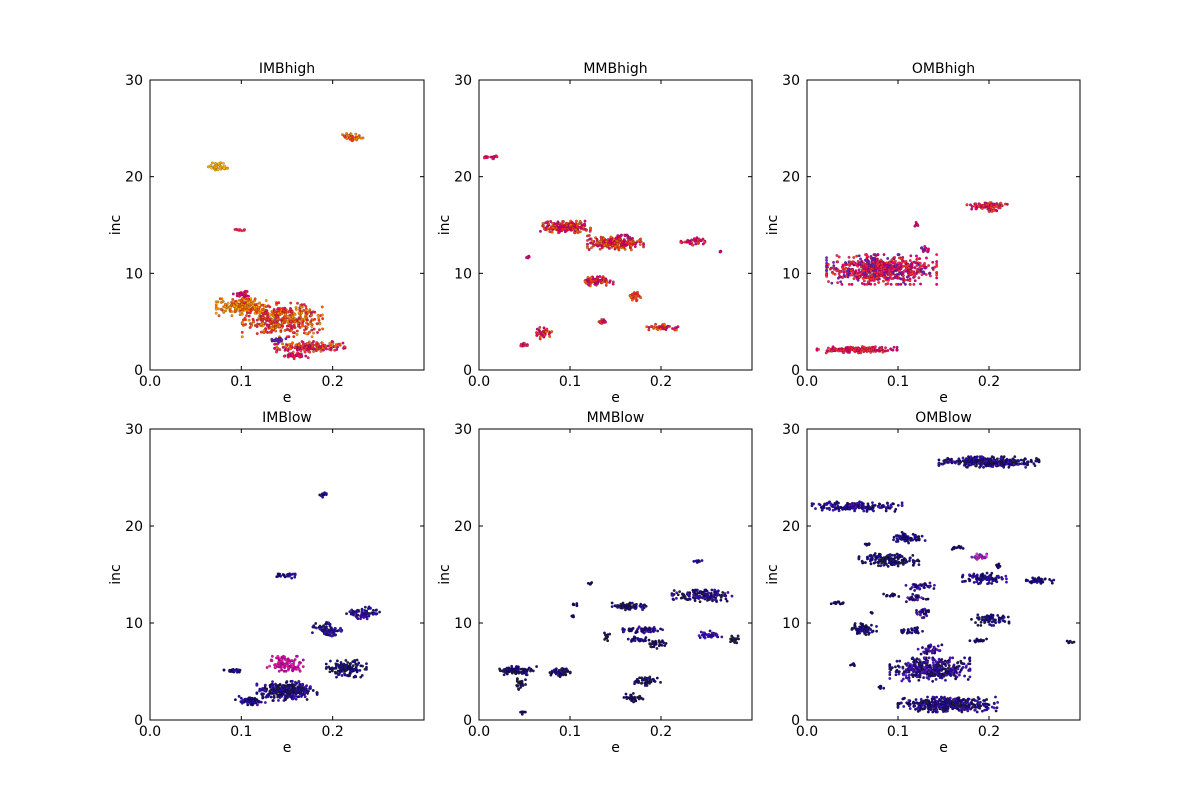 This screenshot has width=1200, height=800. Describe the element at coordinates (463, 624) in the screenshot. I see `y-tick-label: 10` at that location.